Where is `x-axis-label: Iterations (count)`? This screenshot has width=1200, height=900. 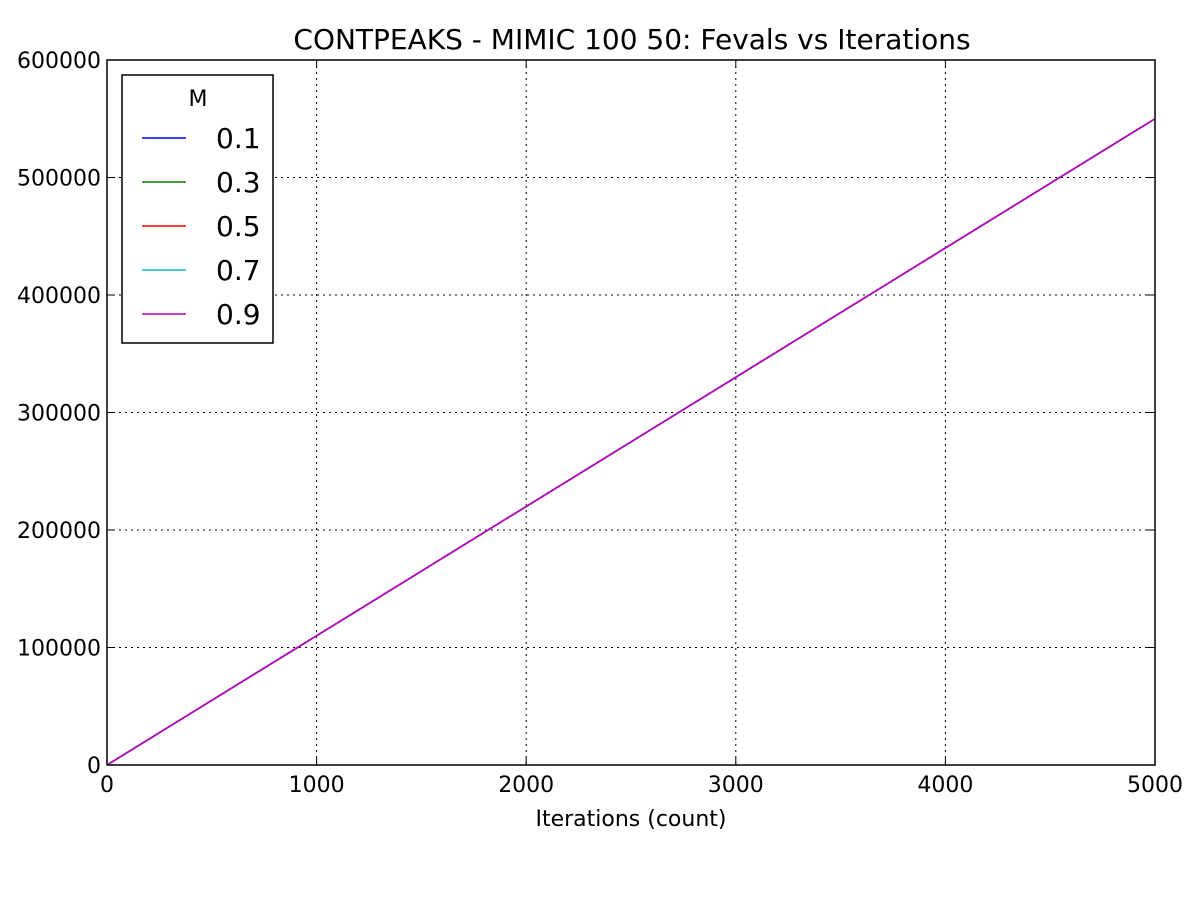 x-axis-label: Iterations (count) is located at coordinates (630, 819).